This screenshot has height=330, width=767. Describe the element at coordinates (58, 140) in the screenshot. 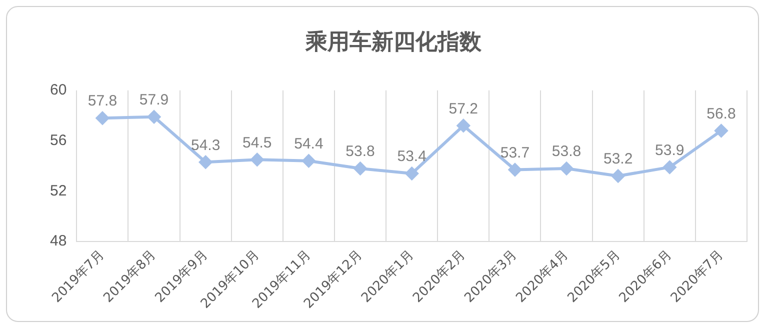

I see `y-tick-label: 56` at that location.